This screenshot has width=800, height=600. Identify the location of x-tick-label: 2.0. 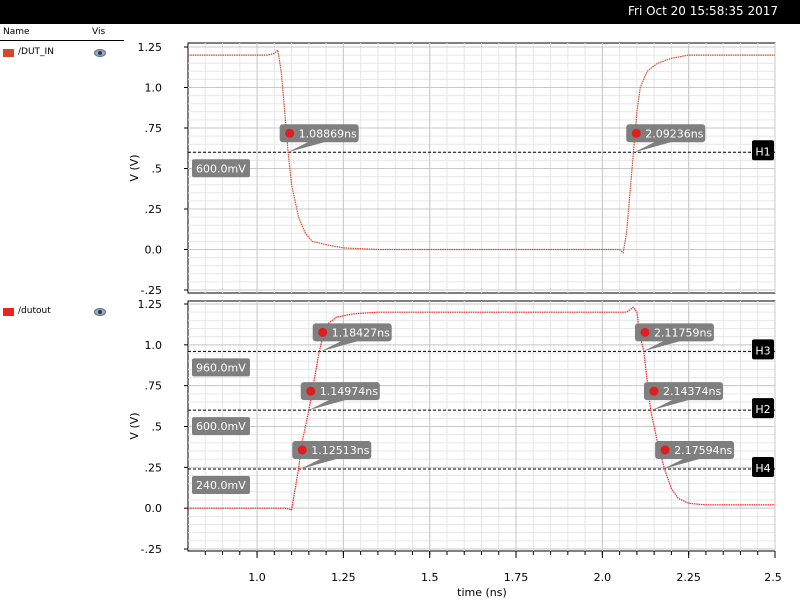
(603, 577).